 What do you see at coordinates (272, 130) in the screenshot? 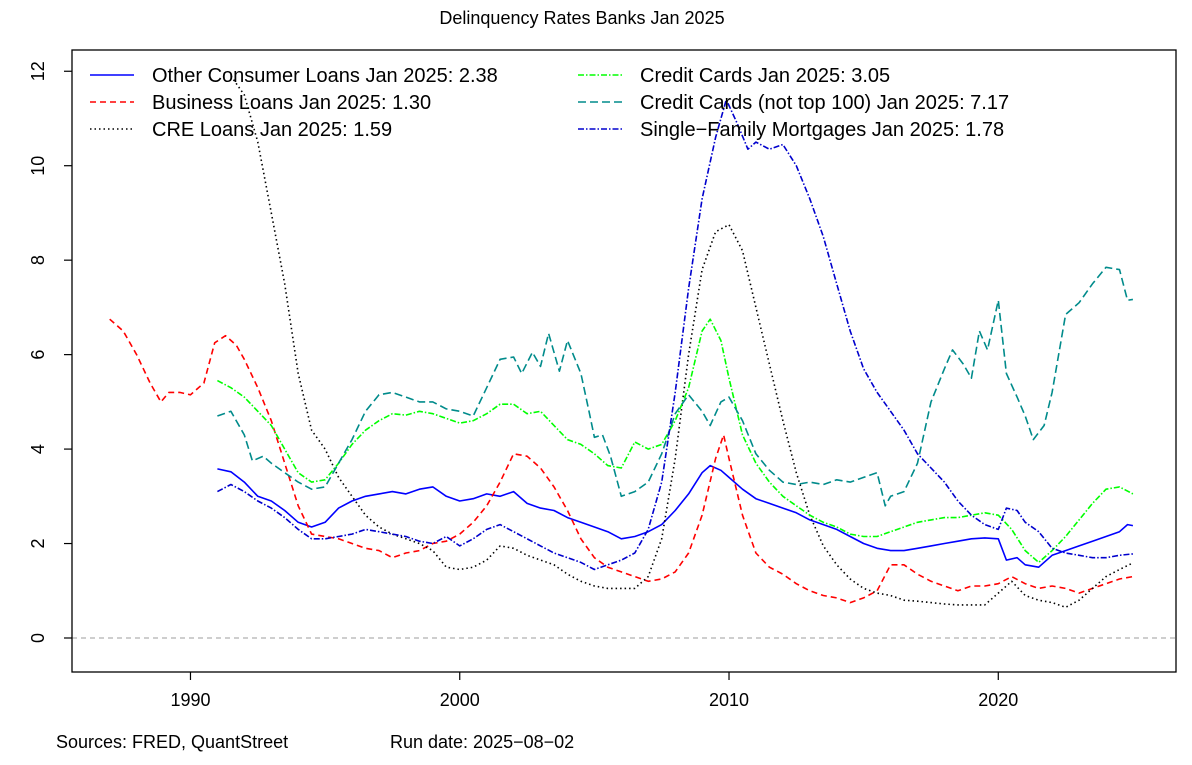
I see `legend-label-3: CRE Loans Jan 2025: 1.59` at bounding box center [272, 130].